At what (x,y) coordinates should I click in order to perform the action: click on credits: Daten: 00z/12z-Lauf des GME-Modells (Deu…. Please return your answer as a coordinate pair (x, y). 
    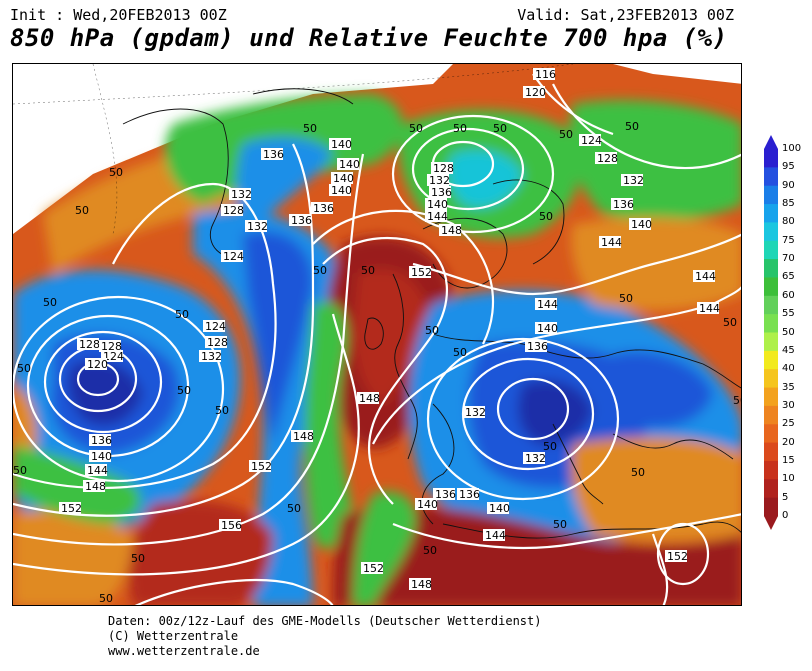
    Looking at the image, I should click on (324, 636).